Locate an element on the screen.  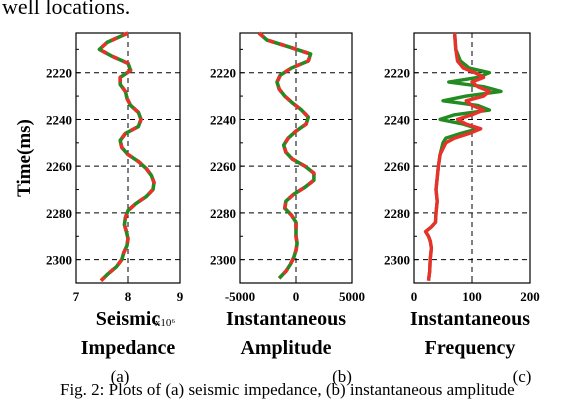
x-tick-label: 200 is located at coordinates (530, 296).